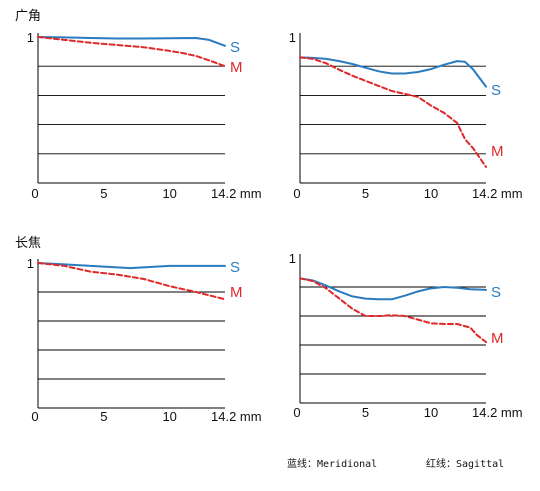  What do you see at coordinates (28, 243) in the screenshot?
I see `heading-tele: 长焦` at bounding box center [28, 243].